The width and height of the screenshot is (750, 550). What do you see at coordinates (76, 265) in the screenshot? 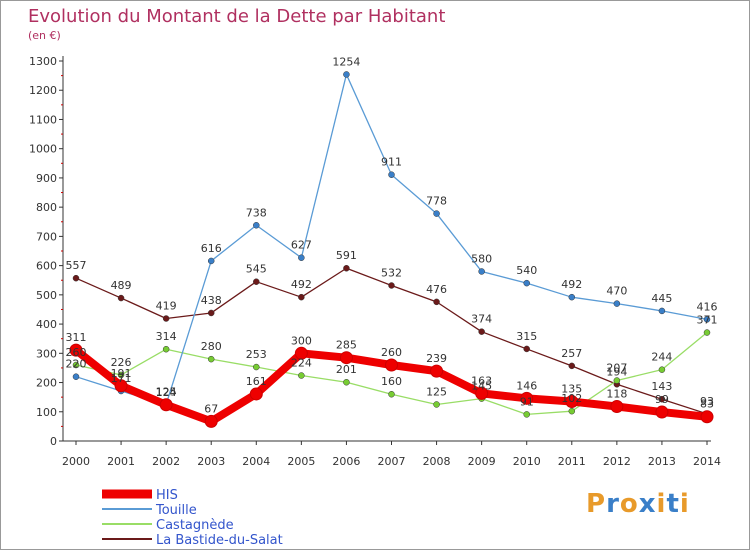
I see `data-label: 557` at bounding box center [76, 265].